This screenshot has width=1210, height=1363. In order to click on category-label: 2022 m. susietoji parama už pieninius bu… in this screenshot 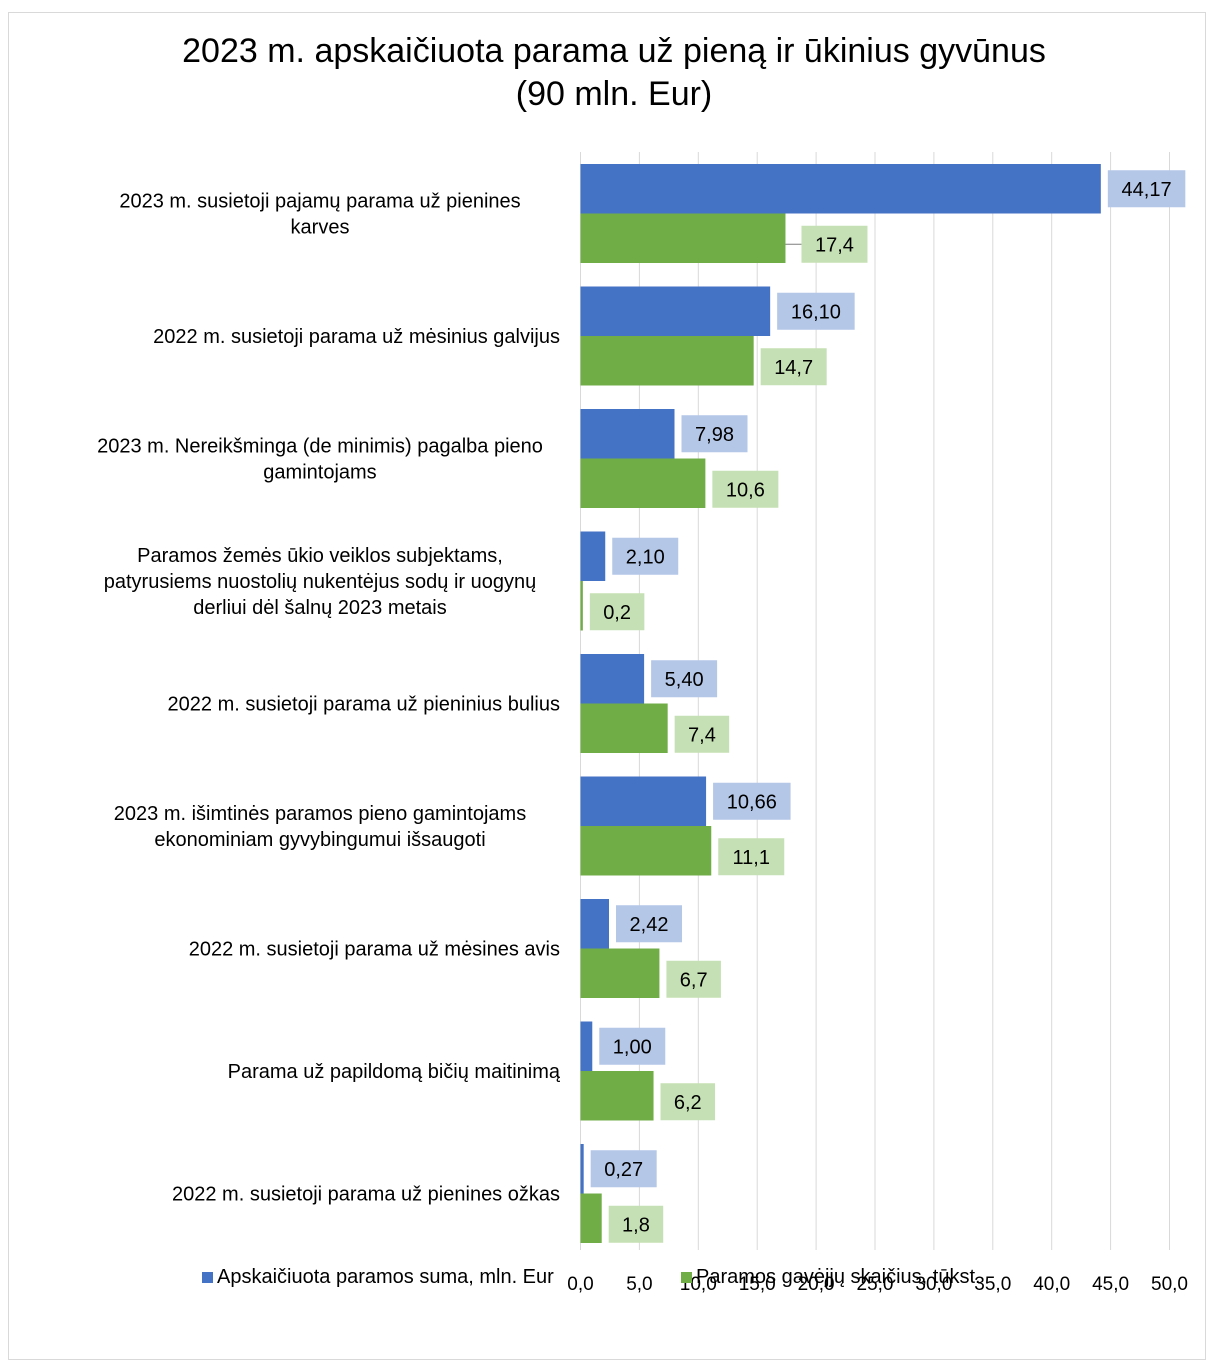, I will do `click(364, 705)`.